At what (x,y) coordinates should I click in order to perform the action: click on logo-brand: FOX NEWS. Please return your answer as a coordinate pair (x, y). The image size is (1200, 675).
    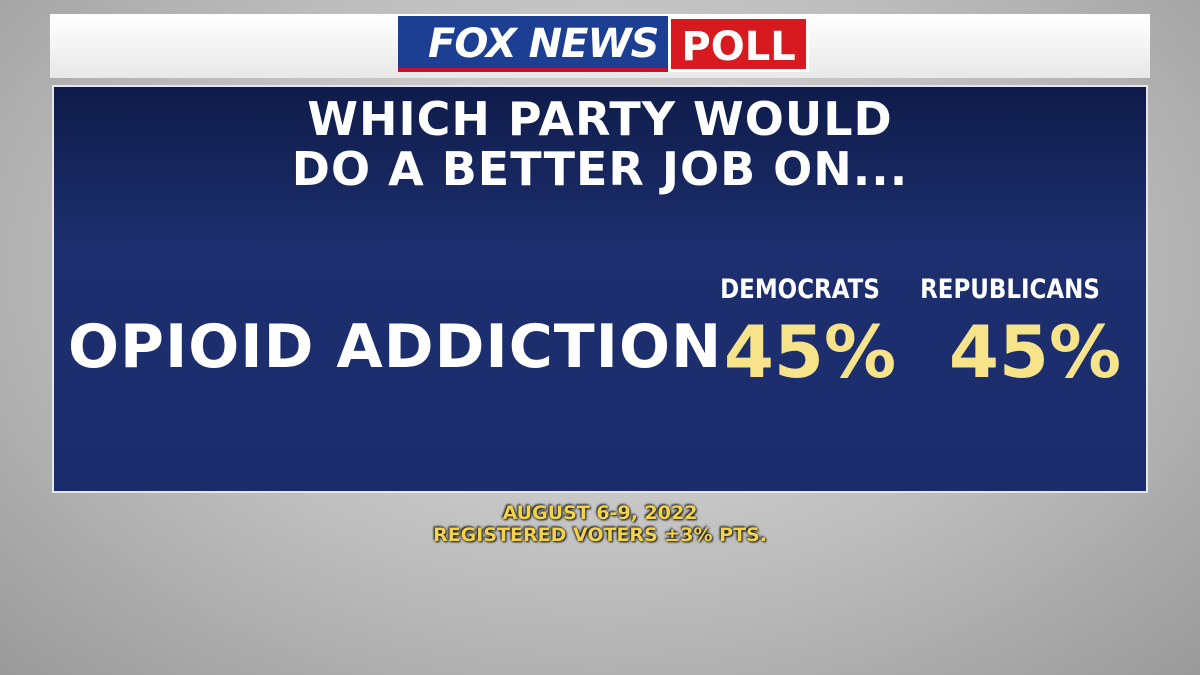
    Looking at the image, I should click on (533, 44).